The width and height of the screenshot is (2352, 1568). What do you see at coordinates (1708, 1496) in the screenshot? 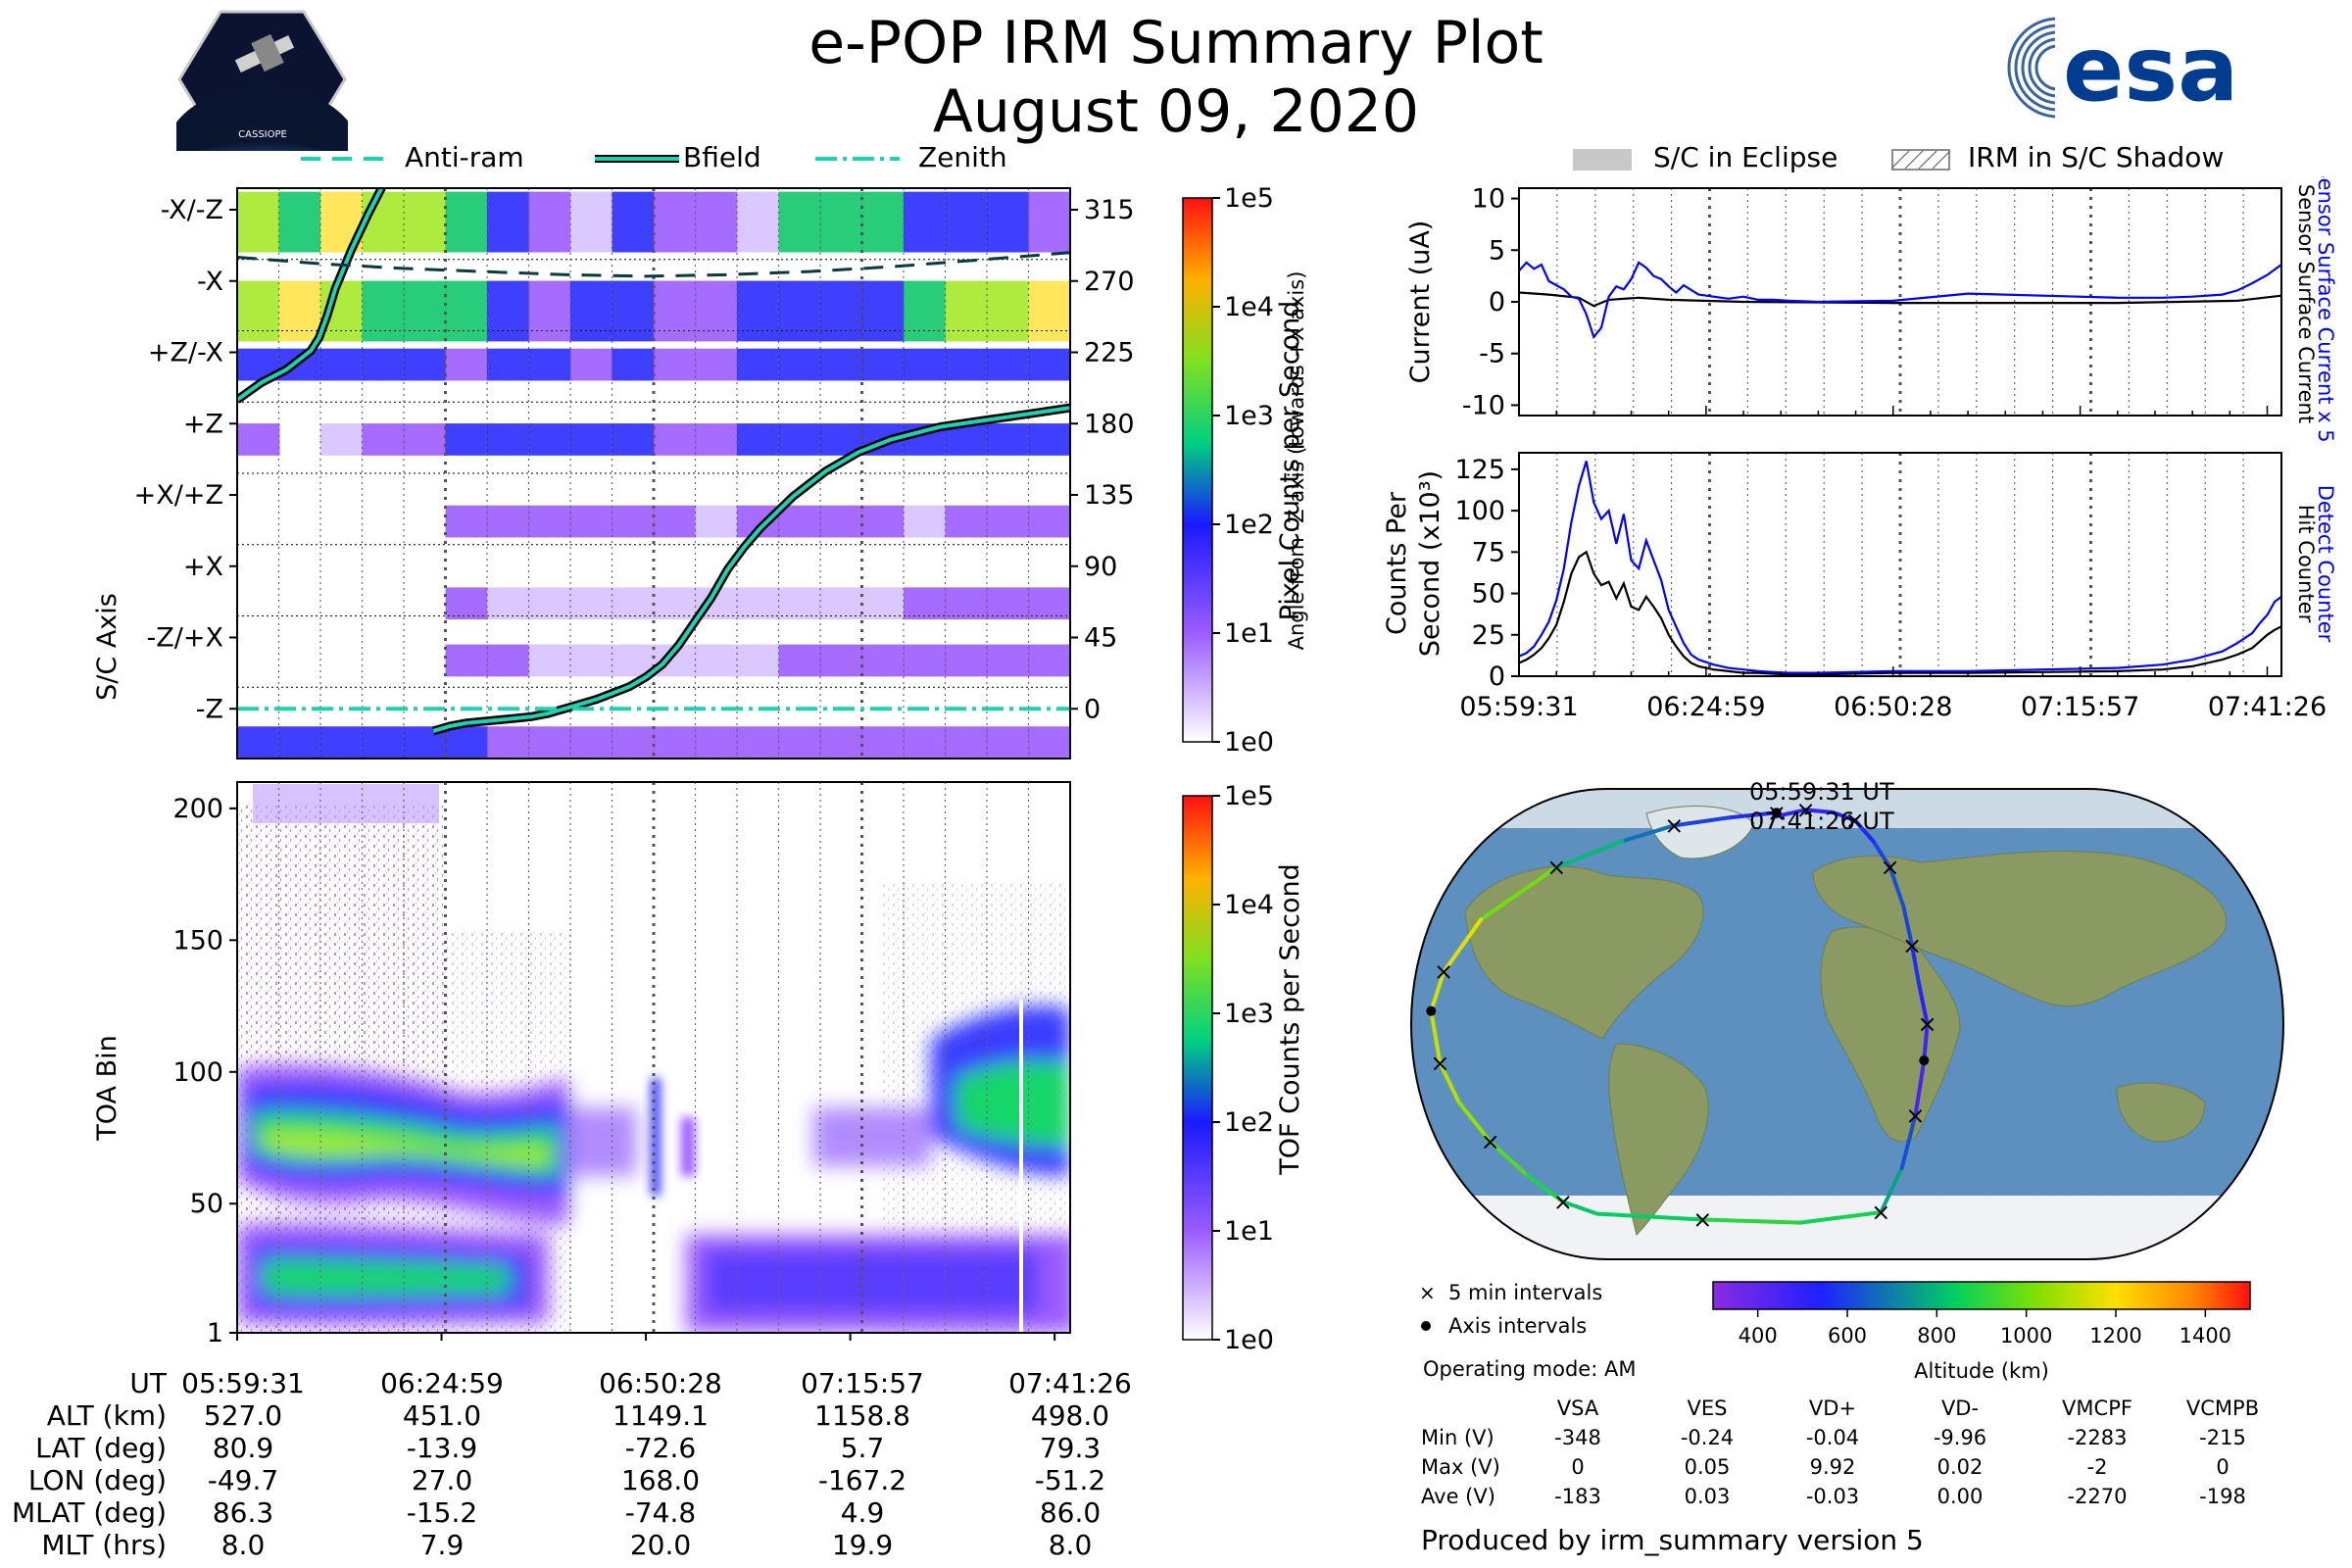
I see `voltage-value: 0.03` at bounding box center [1708, 1496].